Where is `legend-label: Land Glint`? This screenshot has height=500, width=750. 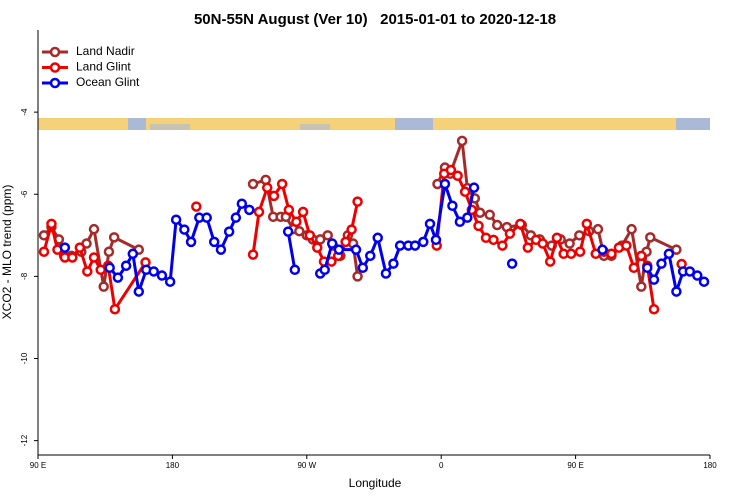
legend-label: Land Glint is located at coordinates (103, 67).